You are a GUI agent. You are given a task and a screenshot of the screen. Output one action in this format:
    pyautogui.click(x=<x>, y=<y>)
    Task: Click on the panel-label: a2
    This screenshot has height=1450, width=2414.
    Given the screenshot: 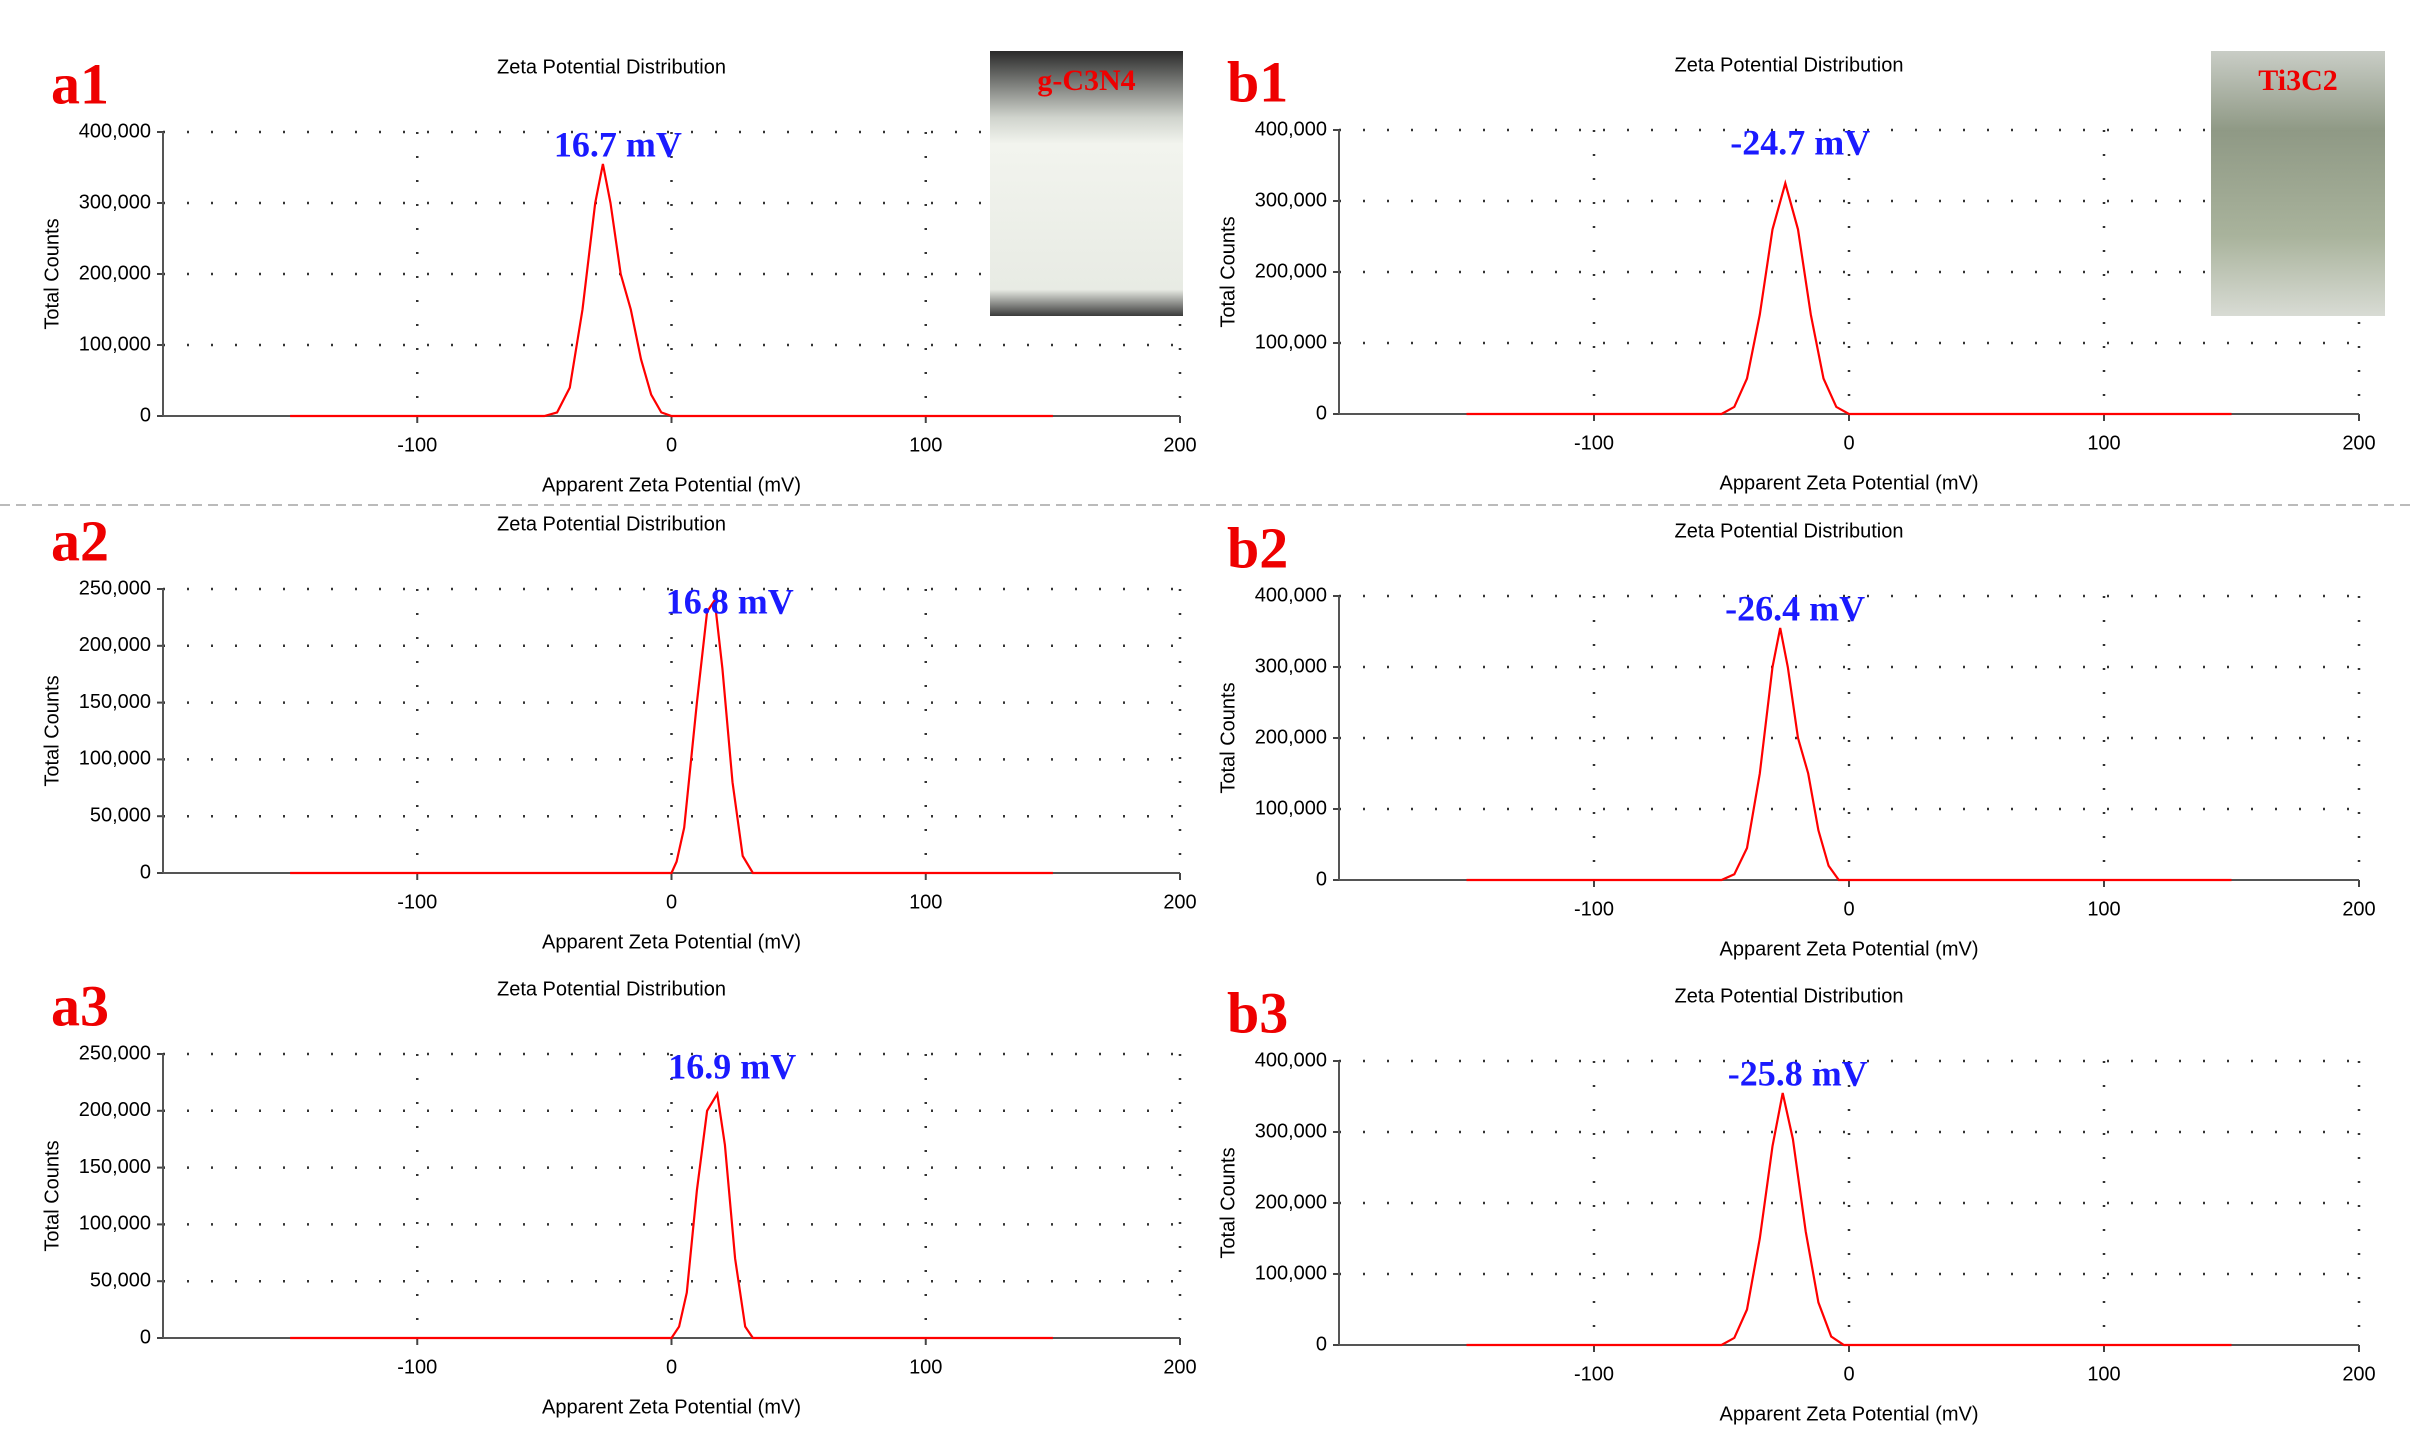 What is the action you would take?
    pyautogui.click(x=80, y=540)
    